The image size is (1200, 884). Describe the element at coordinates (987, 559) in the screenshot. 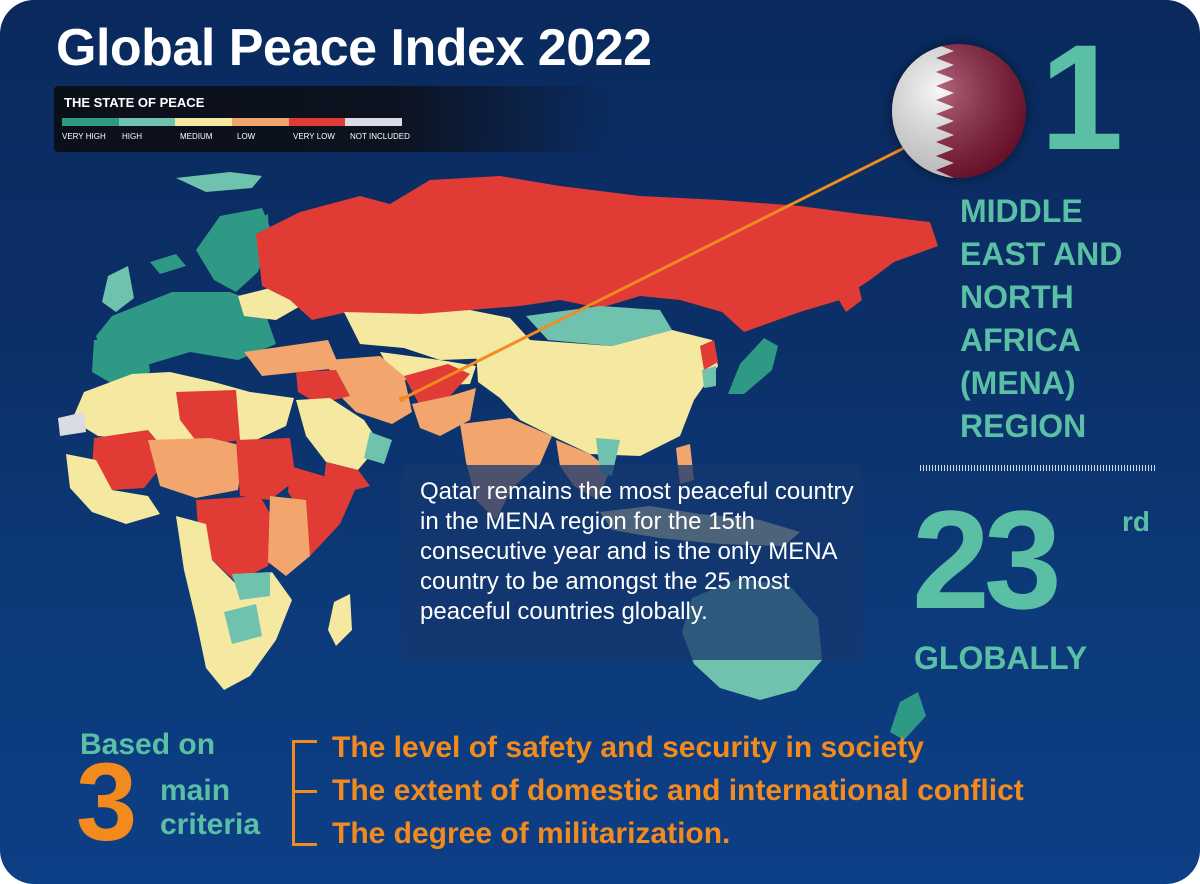

I see `global-rank: 23` at that location.